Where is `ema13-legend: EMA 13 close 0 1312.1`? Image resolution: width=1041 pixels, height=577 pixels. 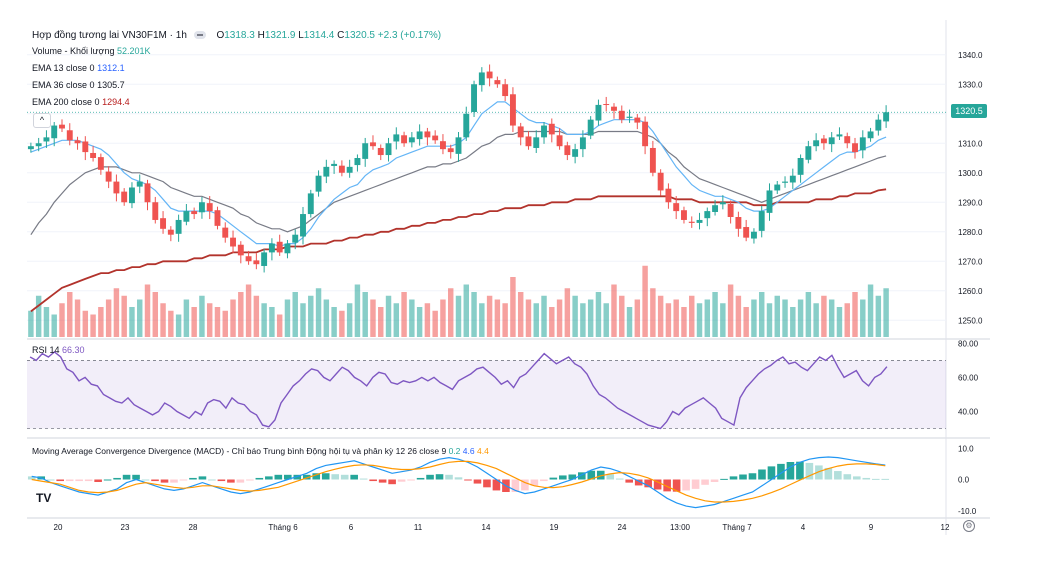
ema13-legend: EMA 13 close 0 1312.1 is located at coordinates (78, 68).